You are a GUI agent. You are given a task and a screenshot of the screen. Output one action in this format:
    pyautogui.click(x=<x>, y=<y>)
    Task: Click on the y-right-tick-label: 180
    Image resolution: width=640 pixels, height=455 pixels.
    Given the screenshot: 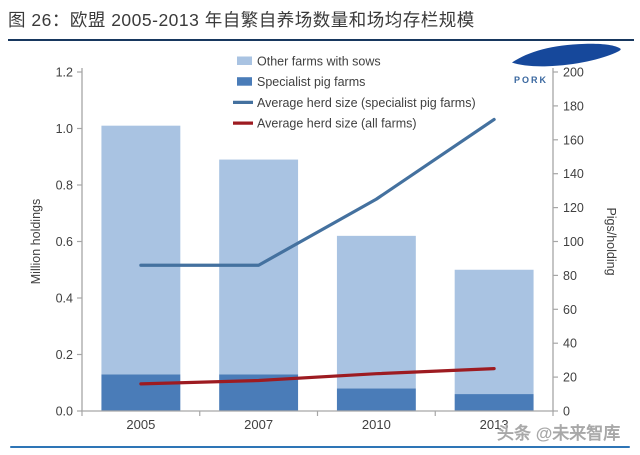 What is the action you would take?
    pyautogui.click(x=573, y=106)
    